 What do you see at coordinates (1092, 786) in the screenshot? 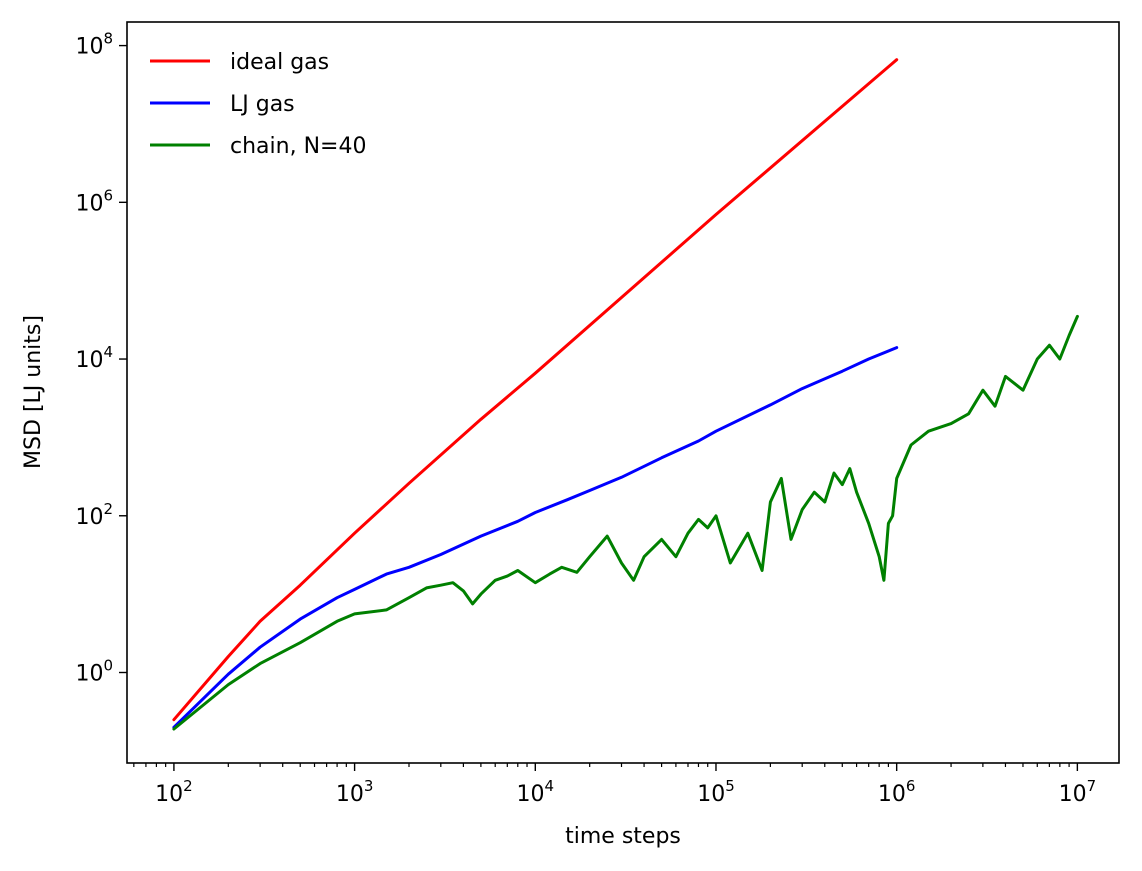
I see `x-tick-label-exponent: 7` at bounding box center [1092, 786].